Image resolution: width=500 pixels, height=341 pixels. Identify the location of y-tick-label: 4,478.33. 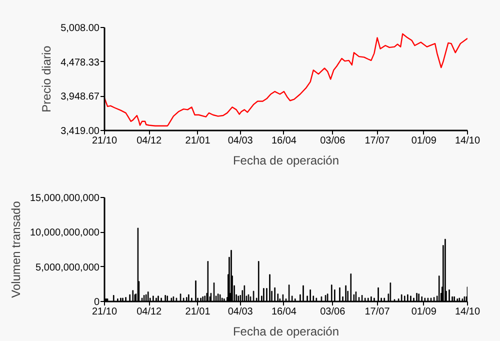
(80, 62).